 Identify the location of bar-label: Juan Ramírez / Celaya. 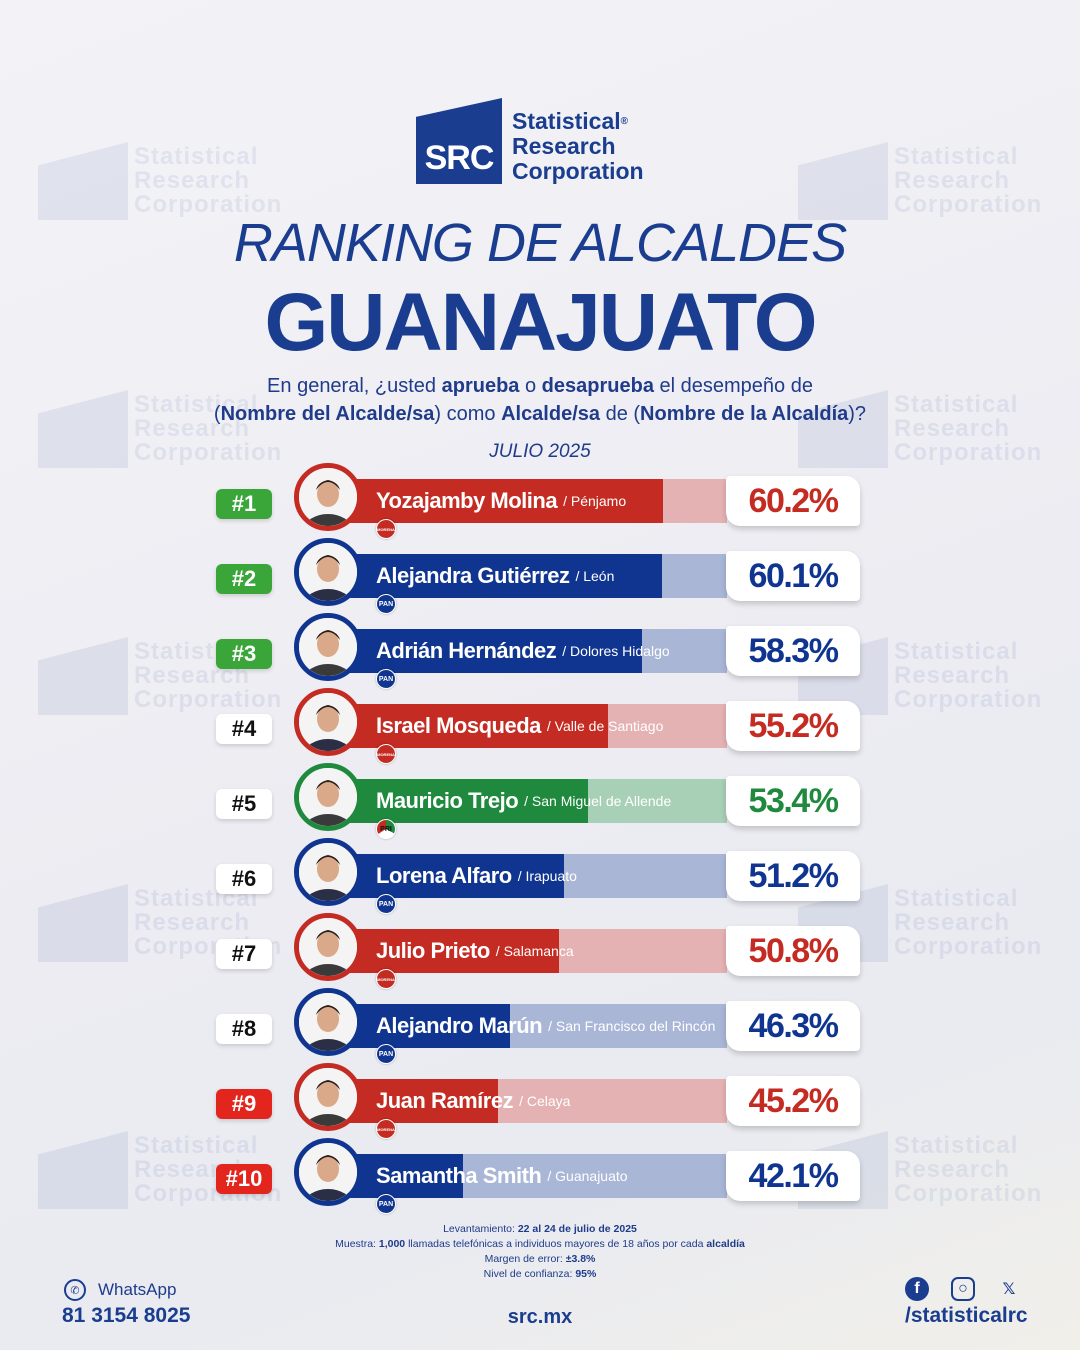
(473, 1101).